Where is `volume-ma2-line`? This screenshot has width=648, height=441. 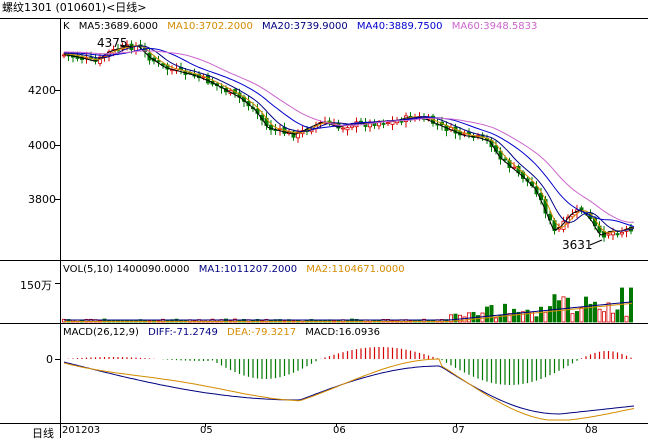 volume-ma2-line is located at coordinates (348, 312).